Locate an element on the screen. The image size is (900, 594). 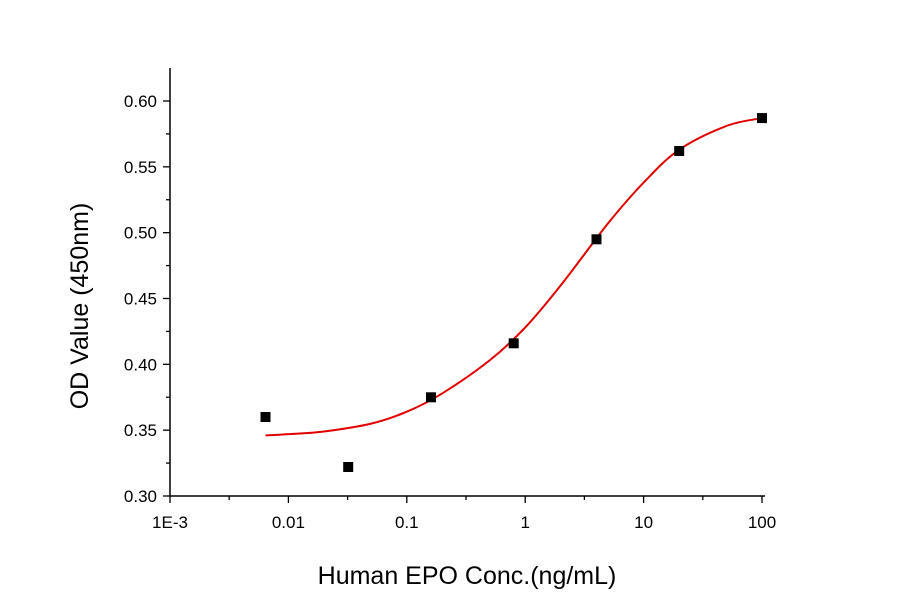
x-tick-label: 0.1 is located at coordinates (407, 522).